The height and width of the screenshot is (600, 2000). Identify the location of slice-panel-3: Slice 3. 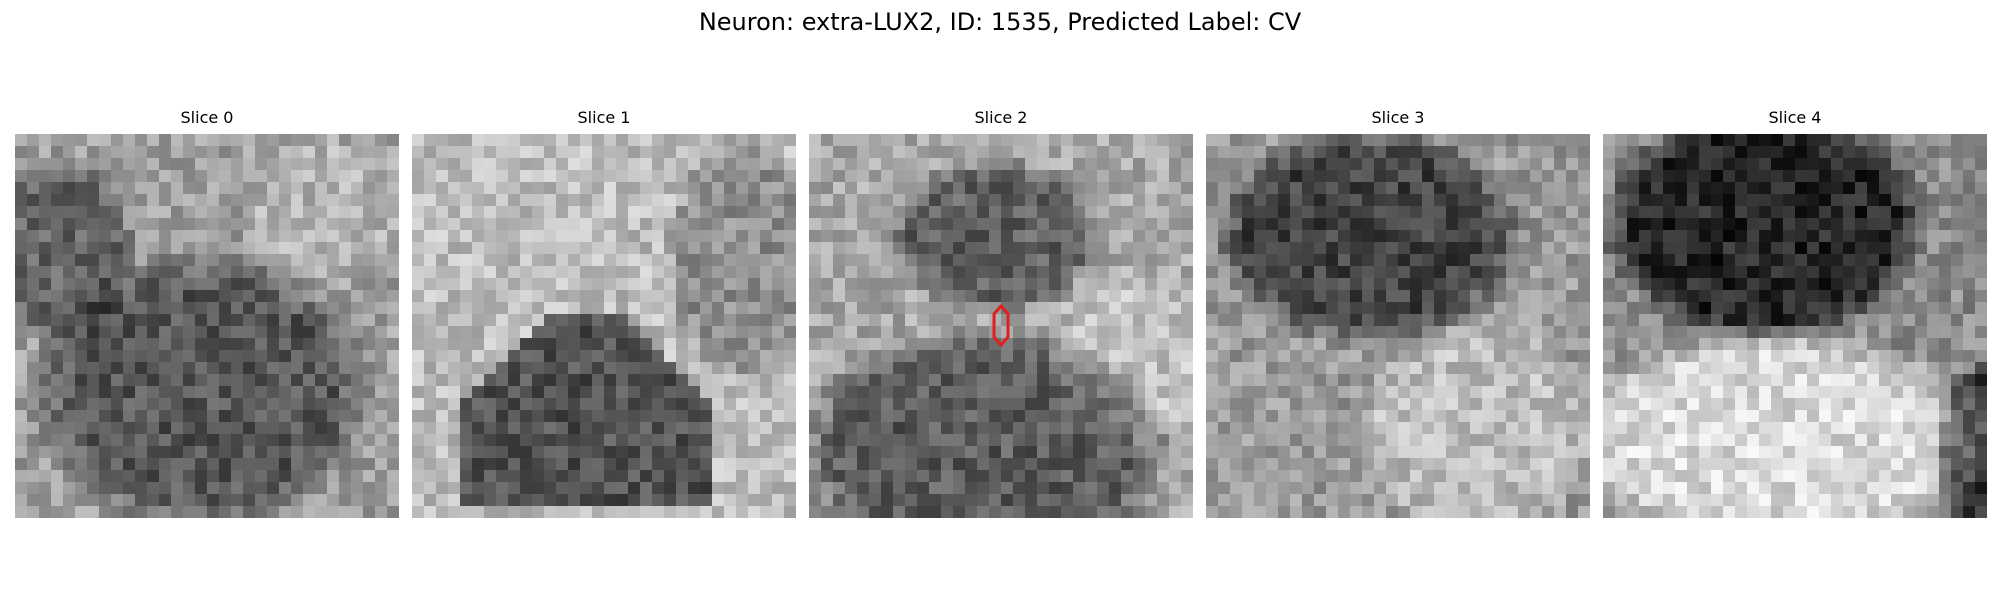
(1398, 313).